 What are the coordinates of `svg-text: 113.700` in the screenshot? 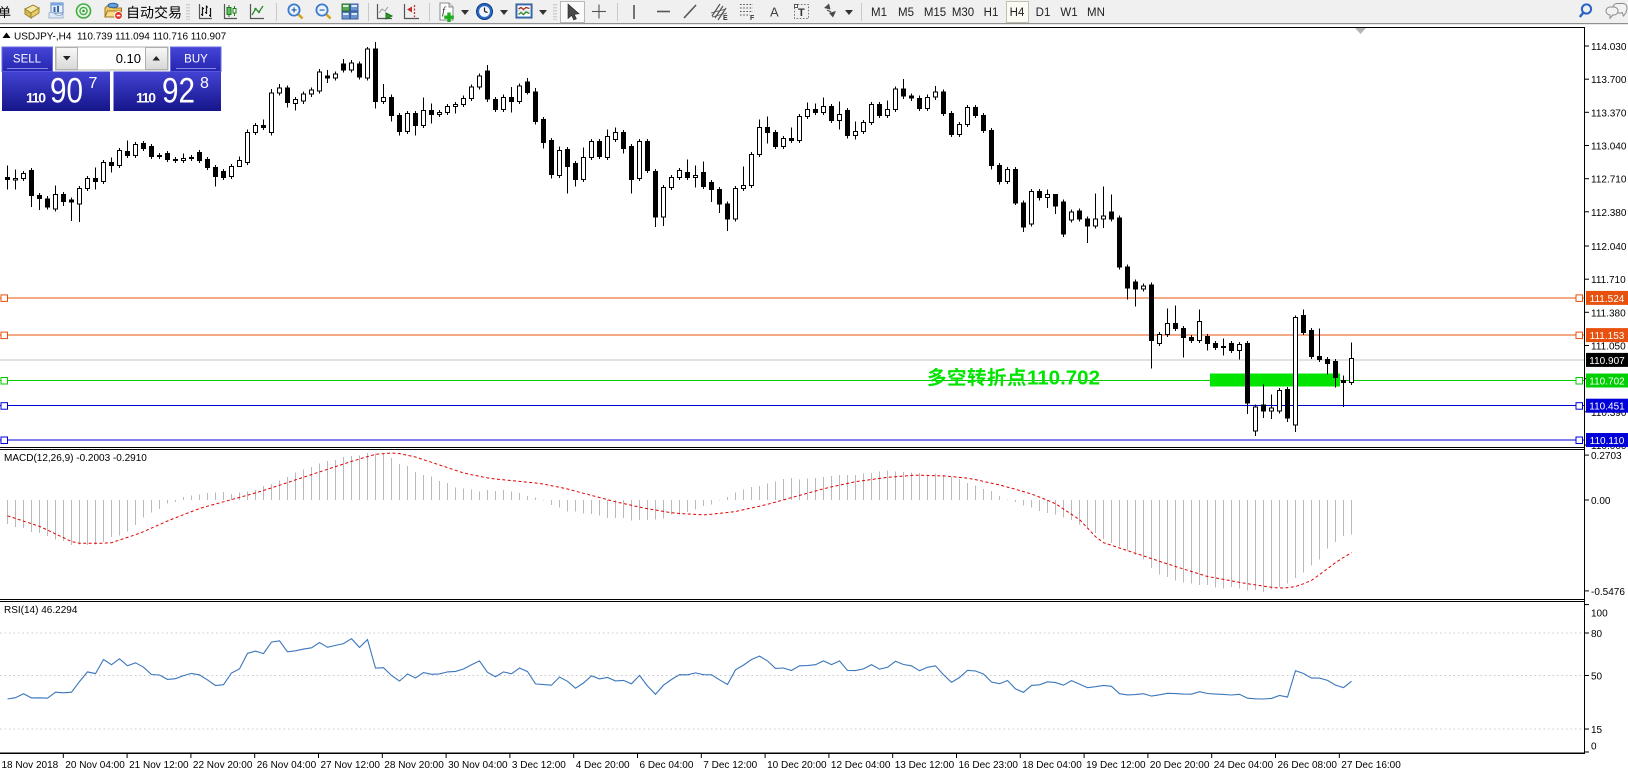 It's located at (1609, 80).